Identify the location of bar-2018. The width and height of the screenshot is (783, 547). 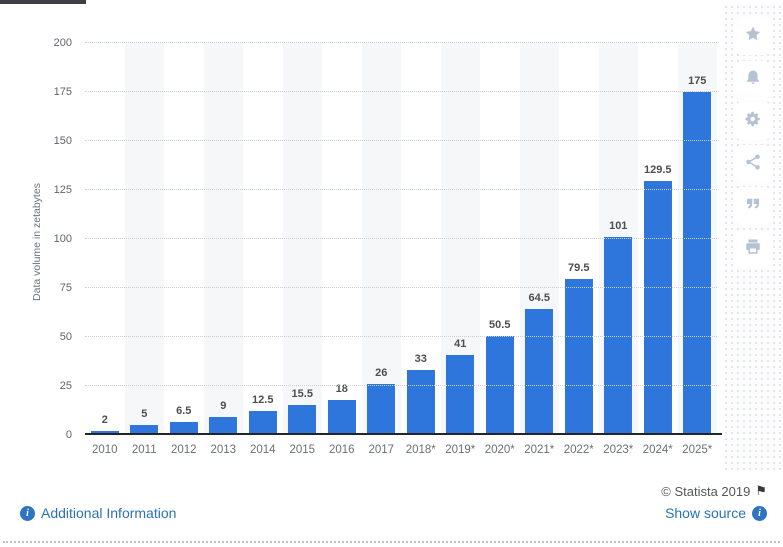
(420, 402).